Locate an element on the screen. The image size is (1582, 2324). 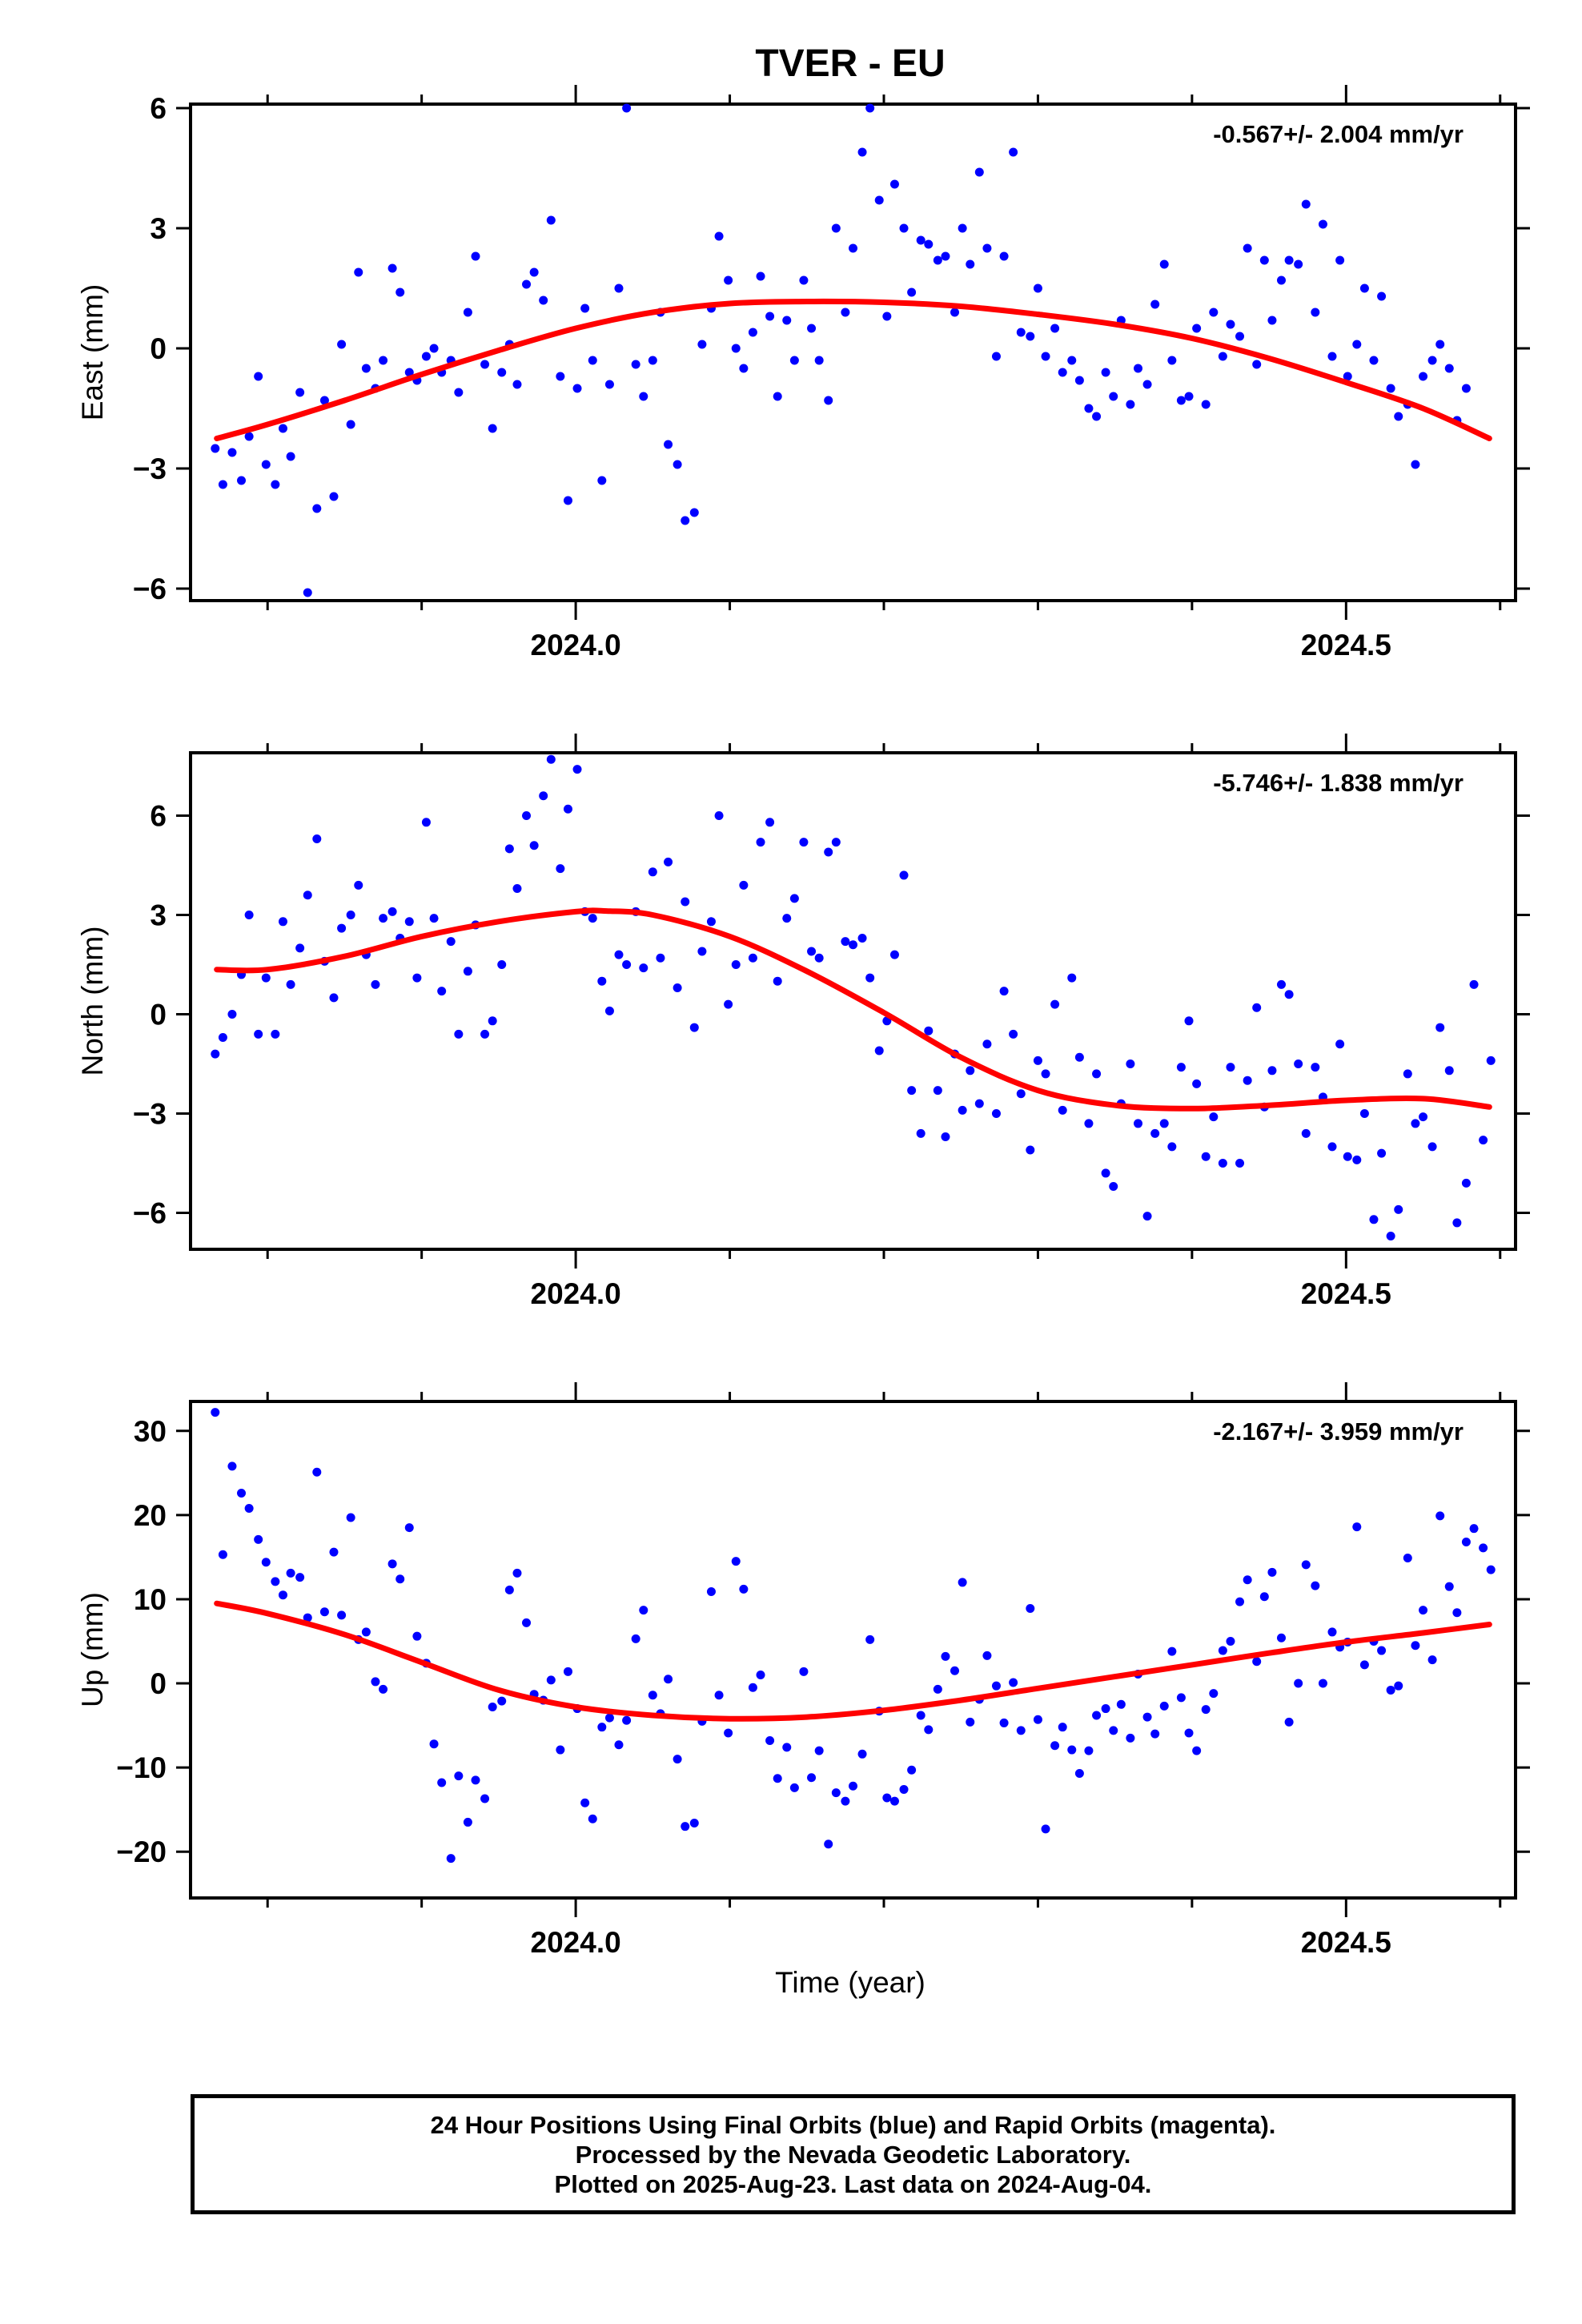
x-axis-label: Time (year) is located at coordinates (850, 1983).